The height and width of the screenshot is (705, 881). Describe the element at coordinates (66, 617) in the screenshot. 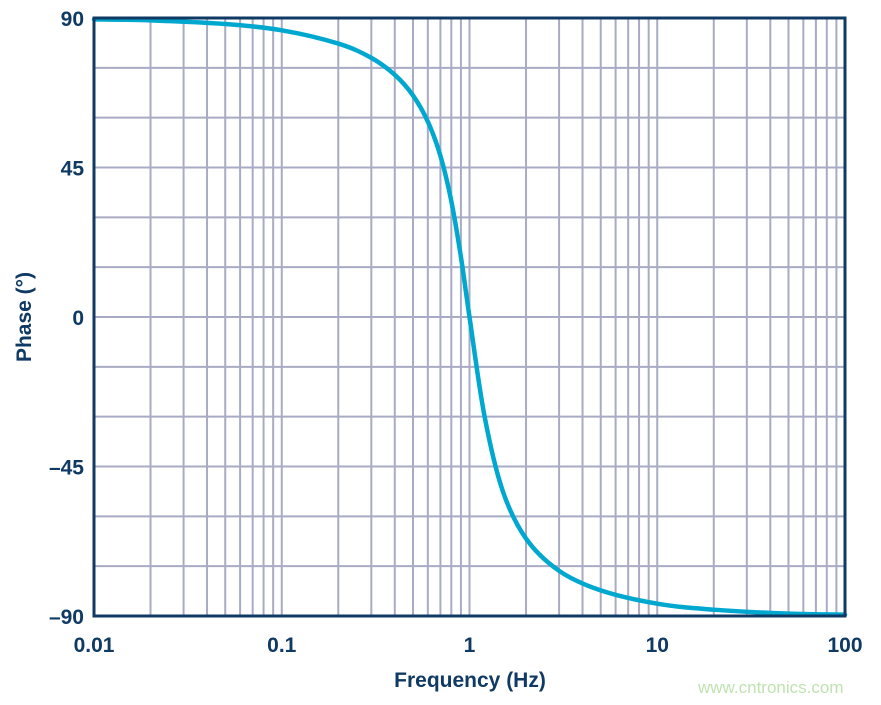

I see `y-tick-label: –90` at that location.